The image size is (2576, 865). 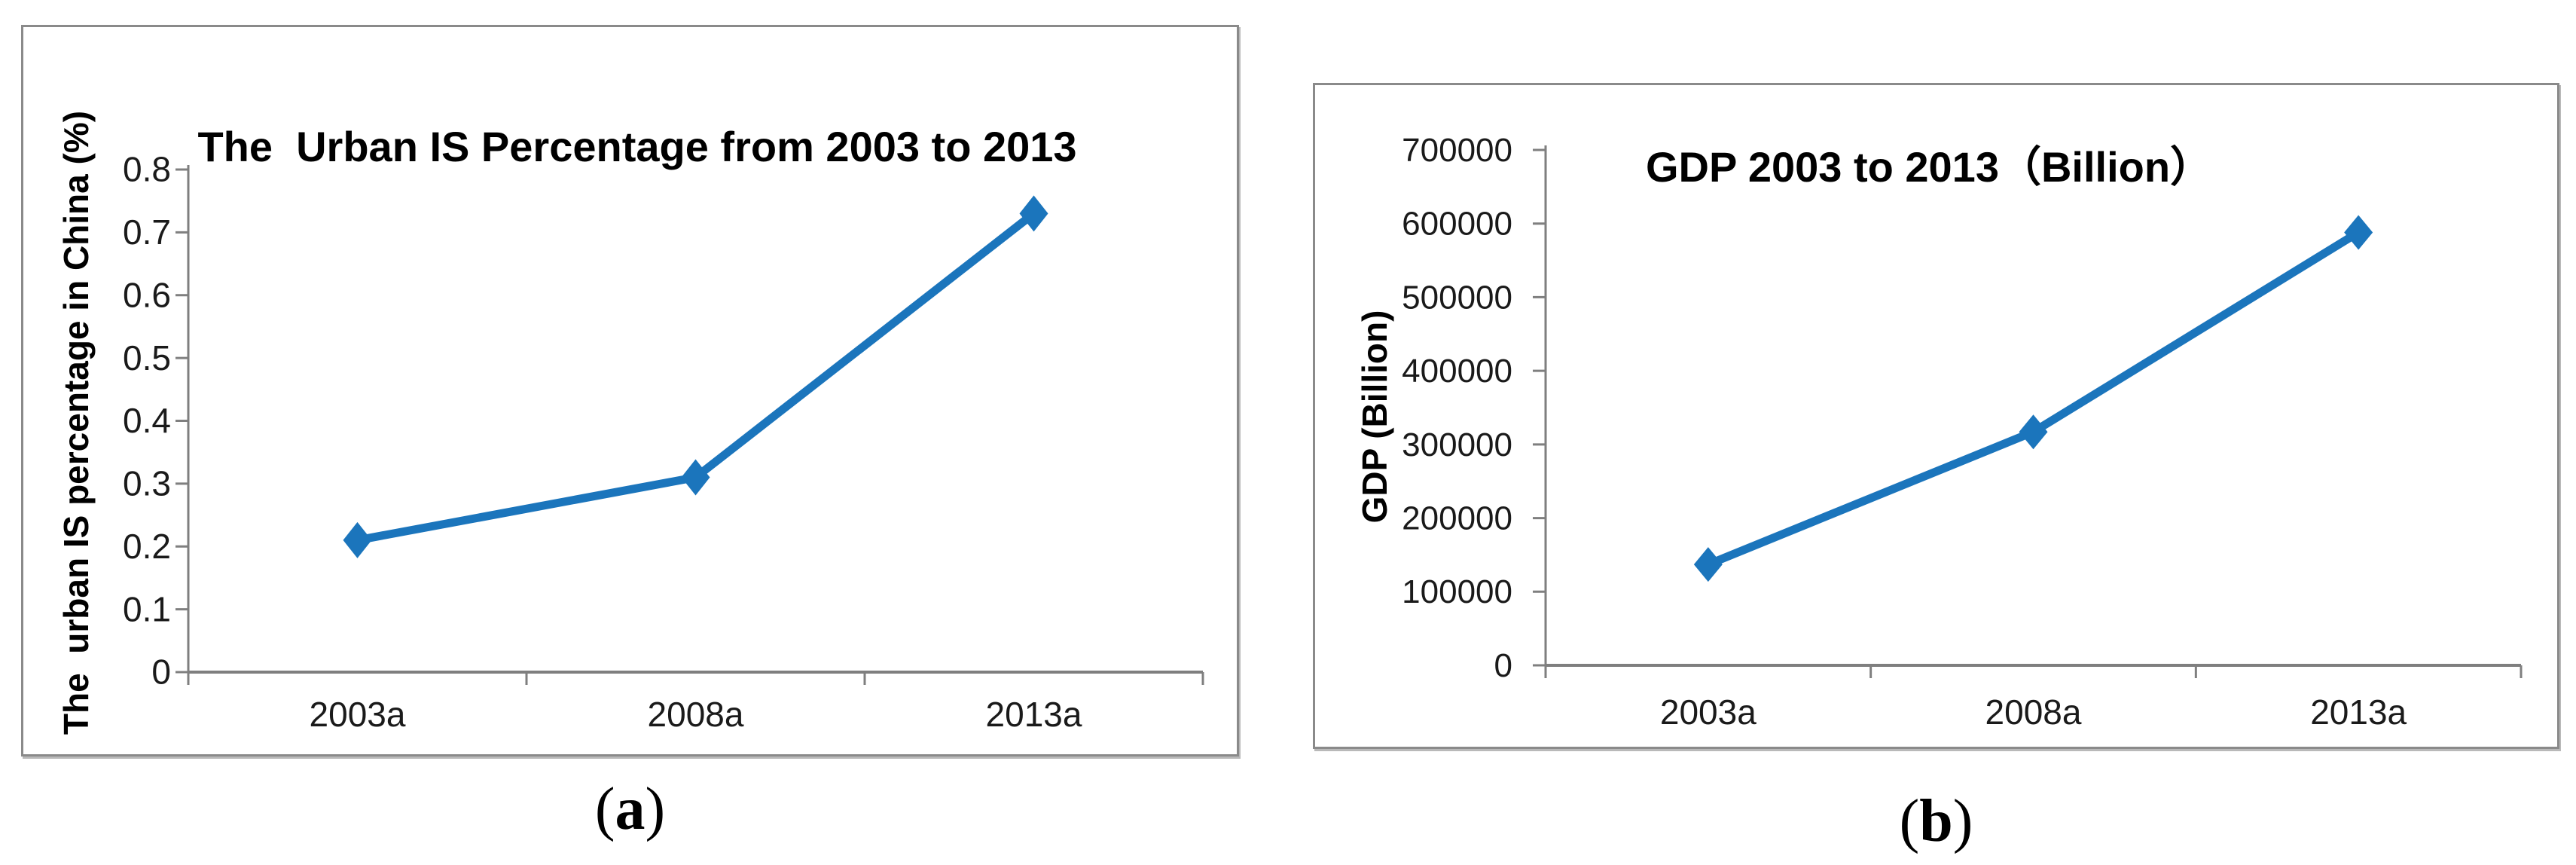 What do you see at coordinates (1375, 417) in the screenshot?
I see `y-axis-title: GDP (Billion)` at bounding box center [1375, 417].